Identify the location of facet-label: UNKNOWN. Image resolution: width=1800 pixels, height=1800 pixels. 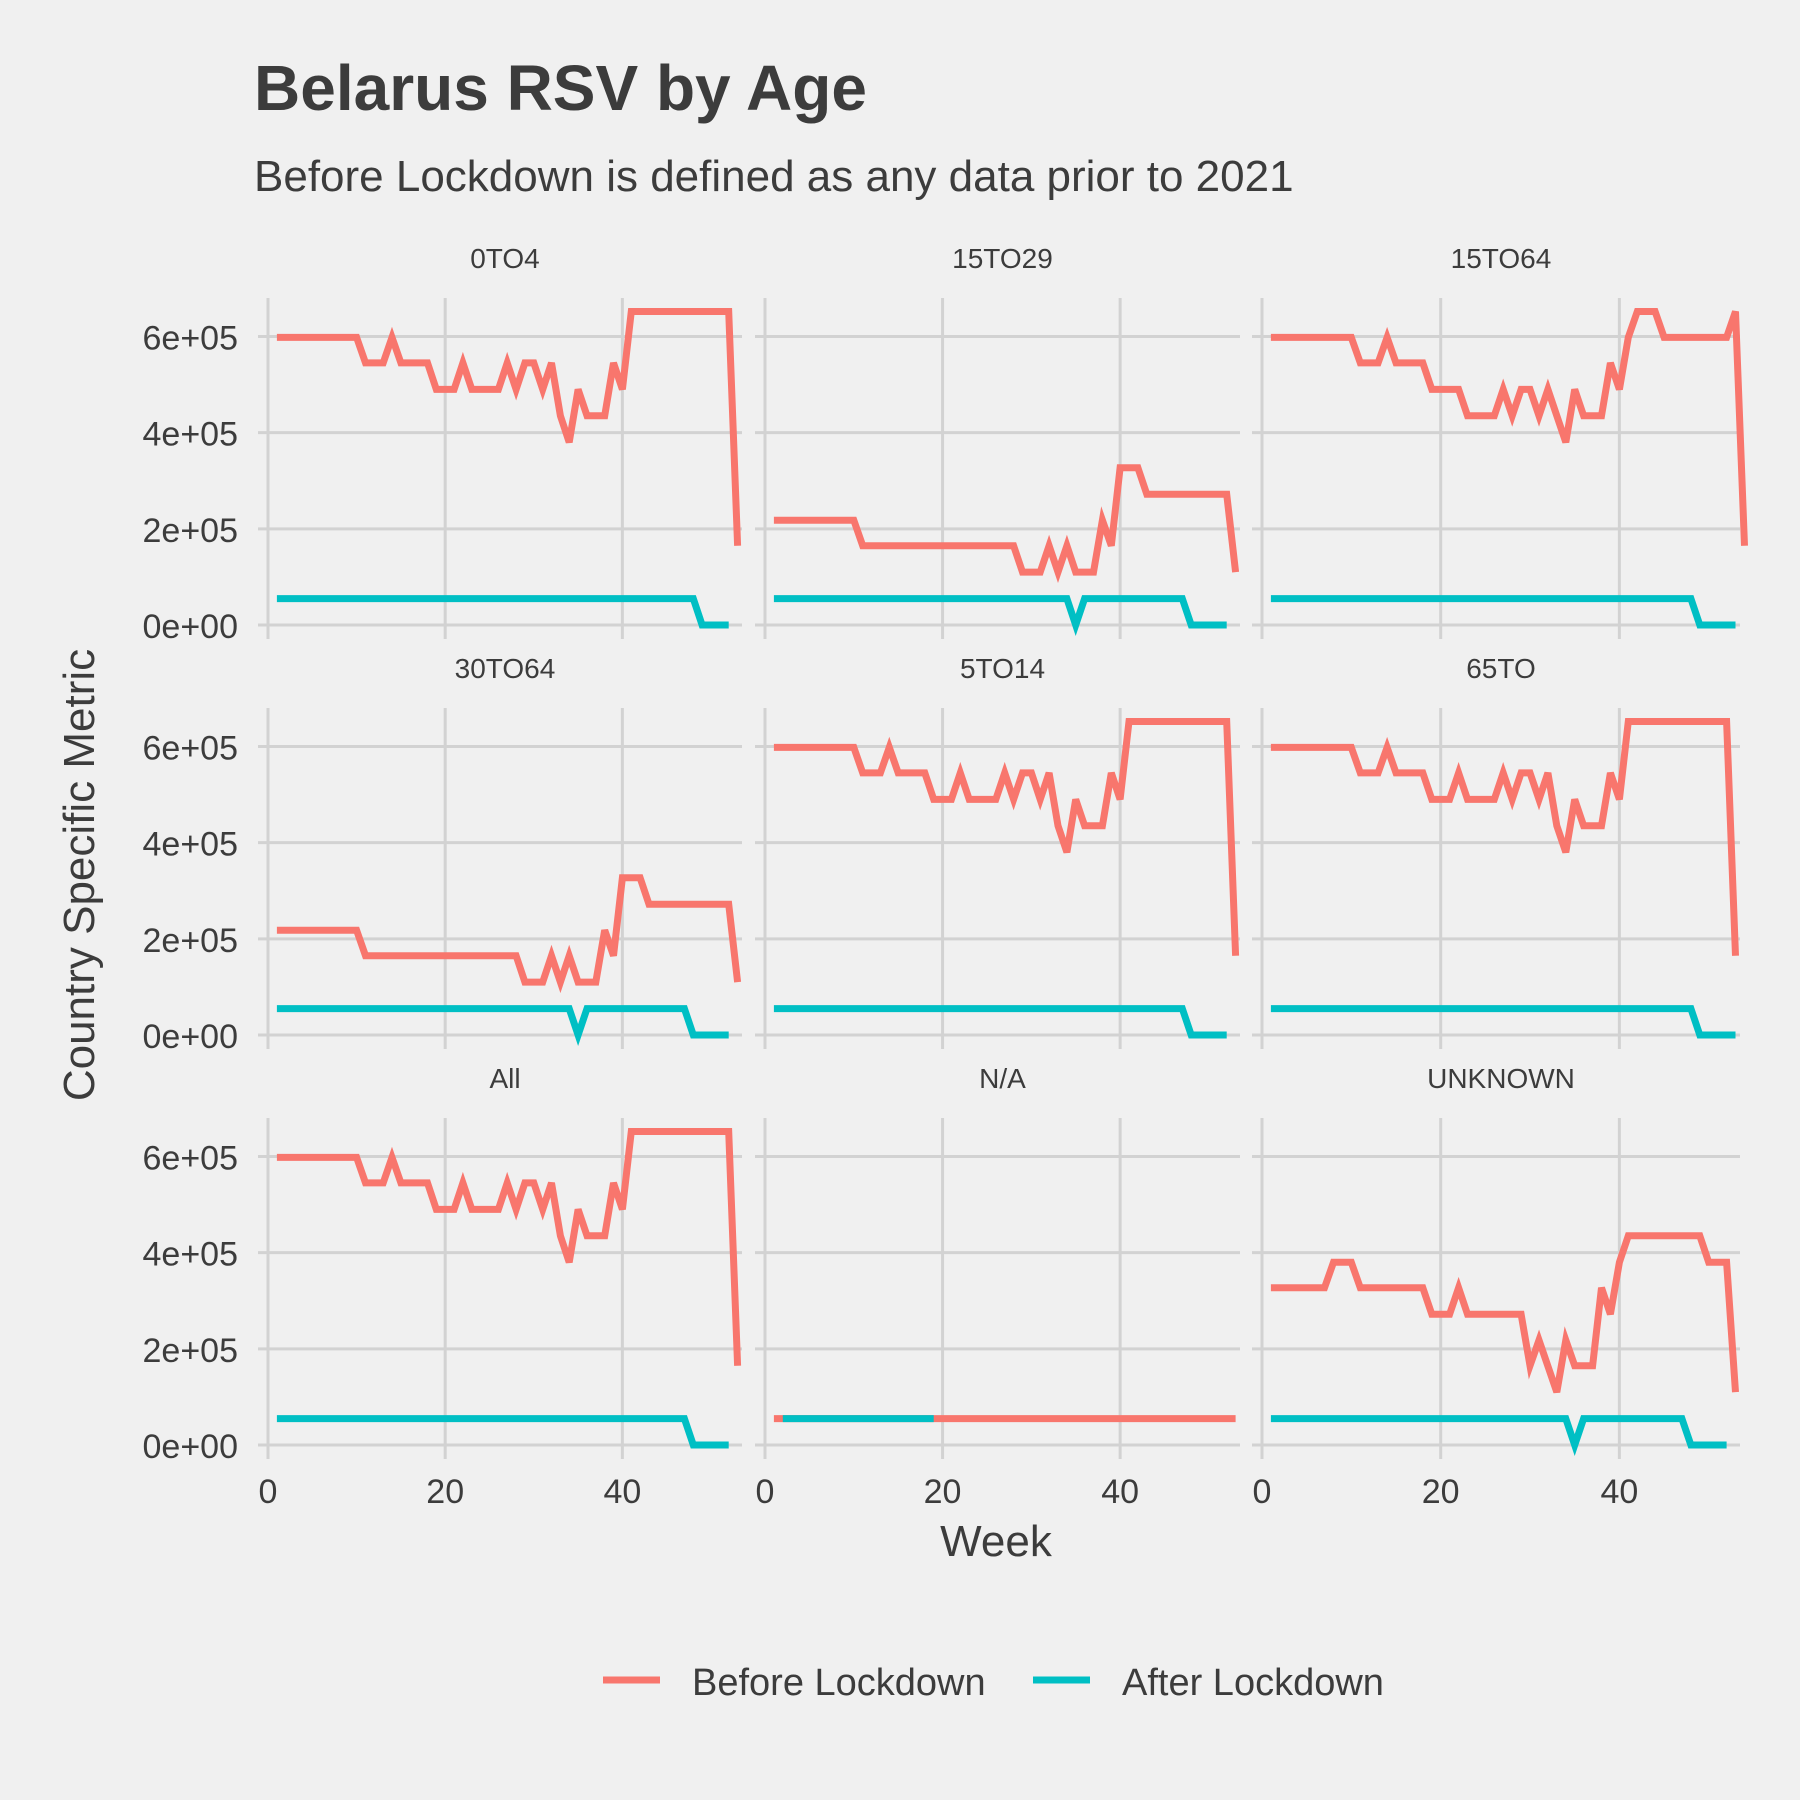
(1501, 1078).